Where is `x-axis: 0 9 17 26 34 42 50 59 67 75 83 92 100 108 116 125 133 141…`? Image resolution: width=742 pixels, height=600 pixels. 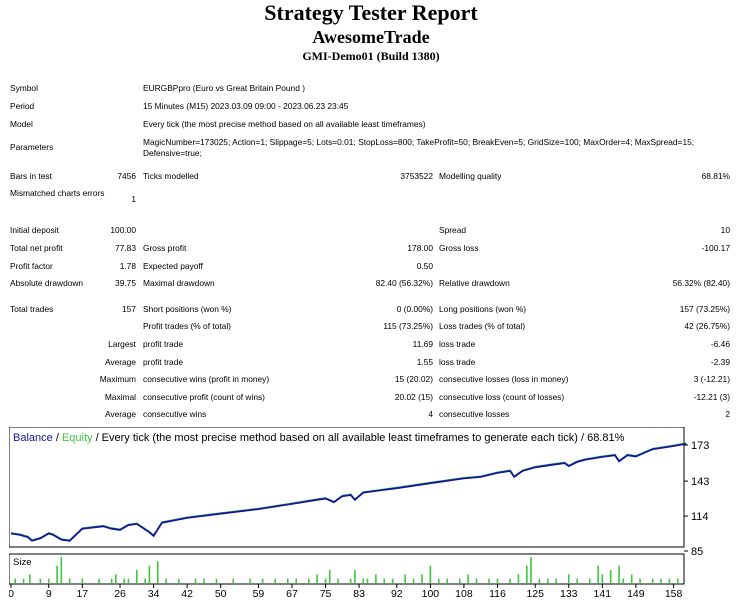 x-axis: 0 9 17 26 34 42 50 59 67 75 83 92 100 108 116 125 133 141… is located at coordinates (345, 592).